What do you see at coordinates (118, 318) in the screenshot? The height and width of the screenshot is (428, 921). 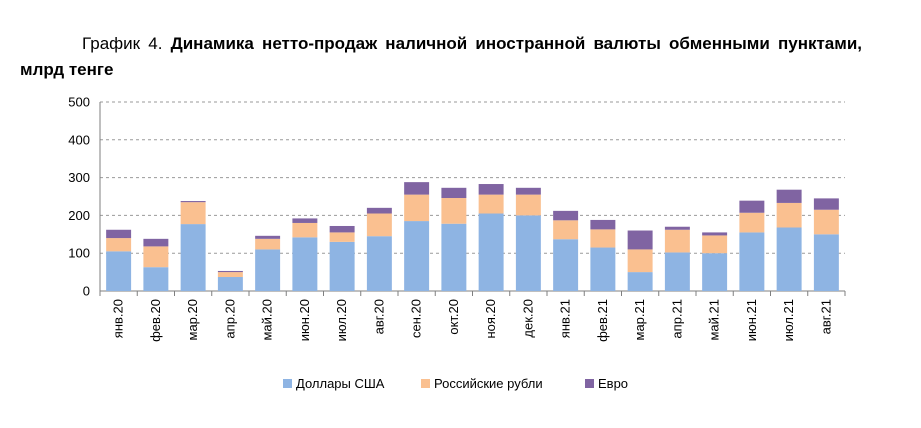 I see `x-tick-label: янв.20` at bounding box center [118, 318].